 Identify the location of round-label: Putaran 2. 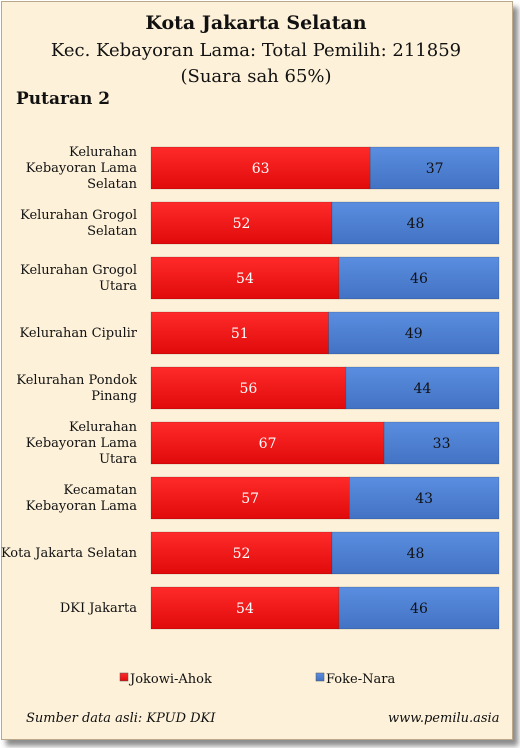
(63, 99).